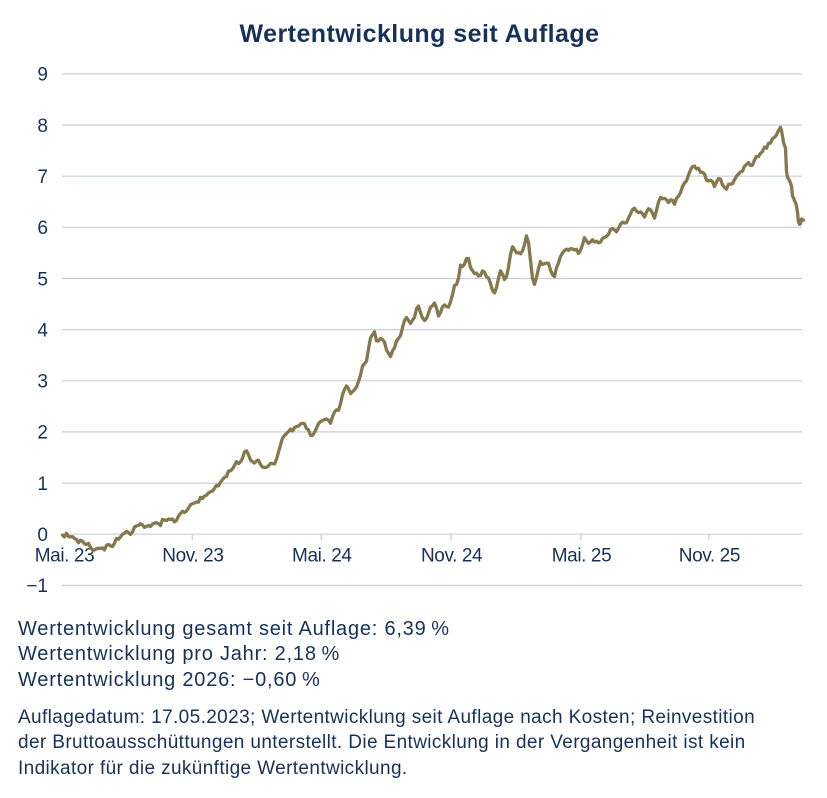 This screenshot has height=798, width=827. What do you see at coordinates (192, 556) in the screenshot?
I see `svg-text: Nov. 23` at bounding box center [192, 556].